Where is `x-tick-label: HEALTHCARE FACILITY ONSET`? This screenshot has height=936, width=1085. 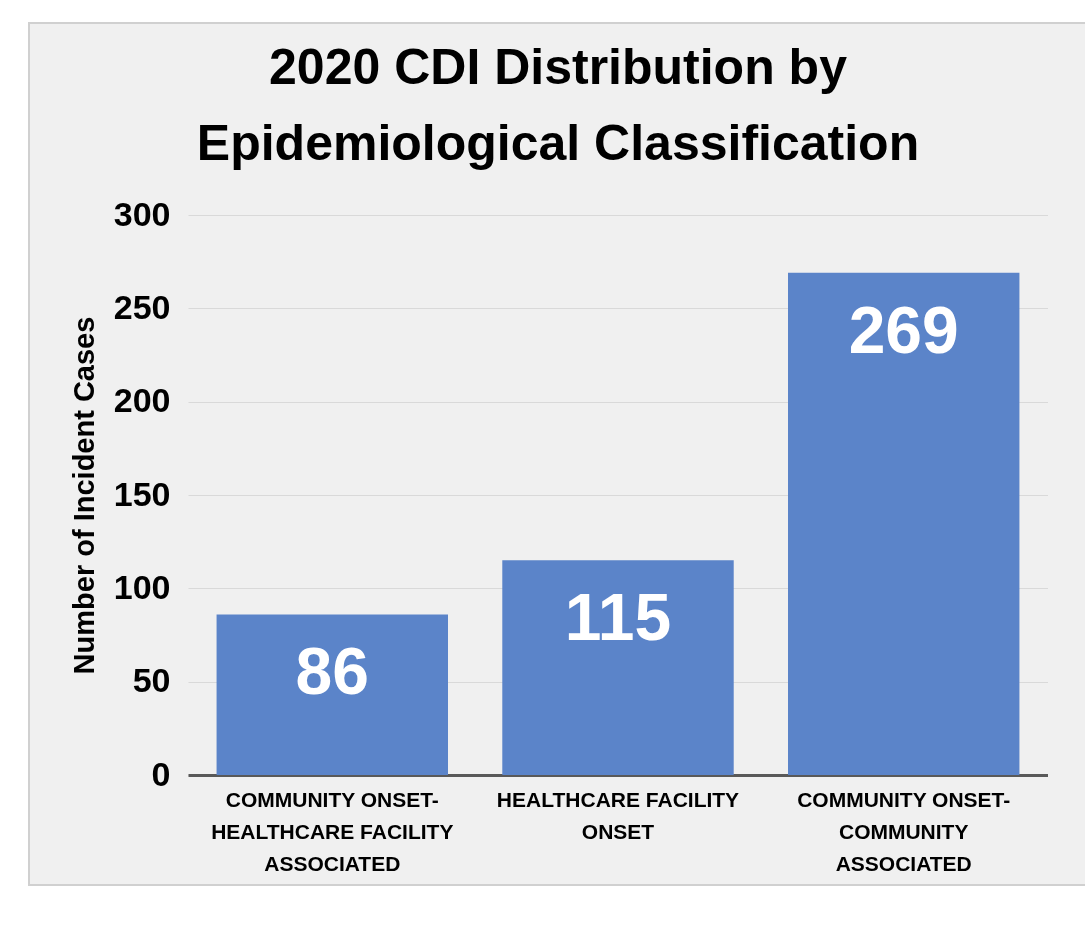 x-tick-label: HEALTHCARE FACILITY ONSET is located at coordinates (618, 815).